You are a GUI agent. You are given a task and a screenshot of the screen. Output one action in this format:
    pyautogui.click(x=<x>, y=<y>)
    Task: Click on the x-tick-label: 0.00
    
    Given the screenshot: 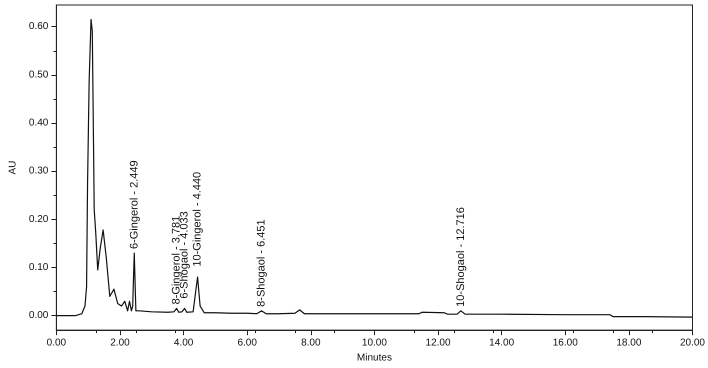 What is the action you would take?
    pyautogui.click(x=56, y=343)
    